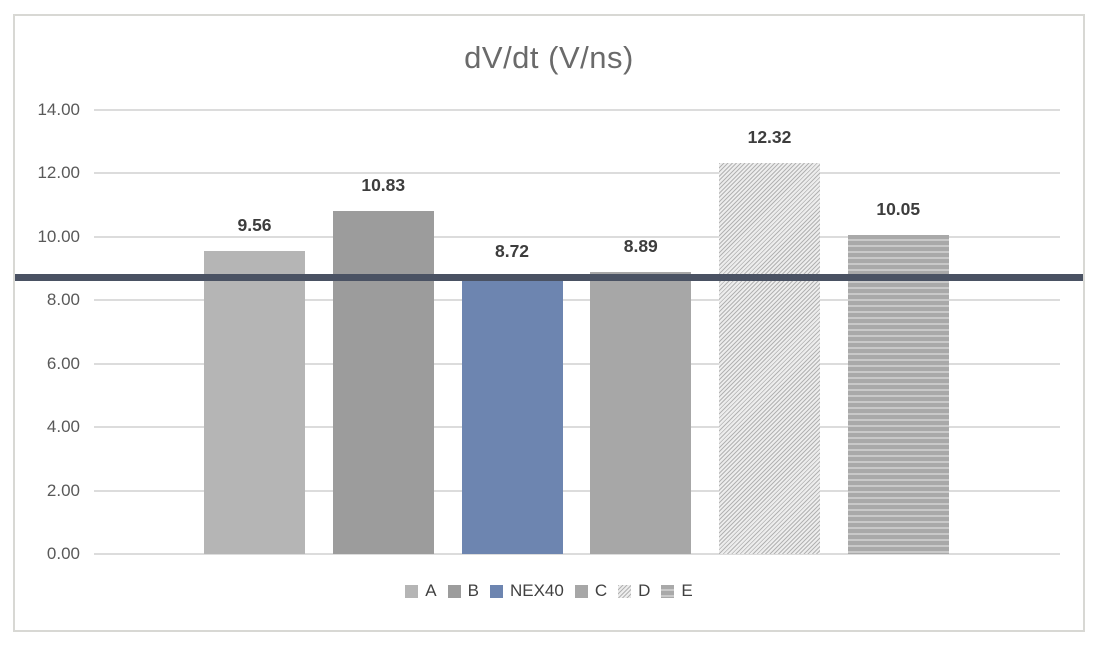  Describe the element at coordinates (577, 490) in the screenshot. I see `gridline-y-2.00` at that location.